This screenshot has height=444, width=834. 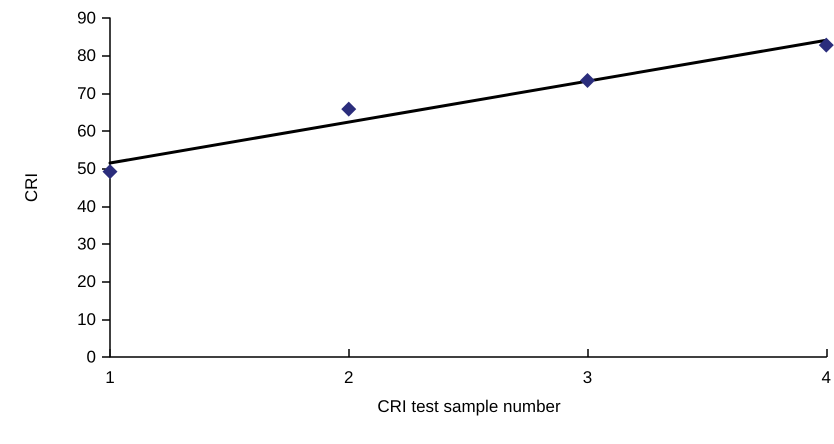 I want to click on y-tick-label: 10, so click(x=86, y=319).